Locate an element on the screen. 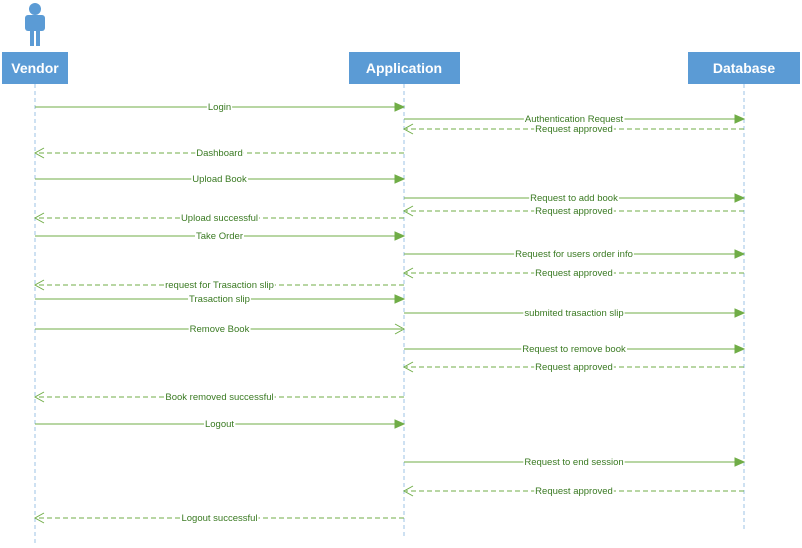  message: Take Order is located at coordinates (220, 236).